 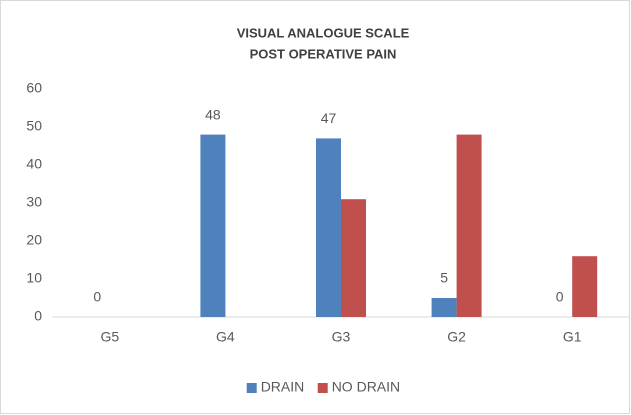 What do you see at coordinates (329, 118) in the screenshot?
I see `data-label: 47` at bounding box center [329, 118].